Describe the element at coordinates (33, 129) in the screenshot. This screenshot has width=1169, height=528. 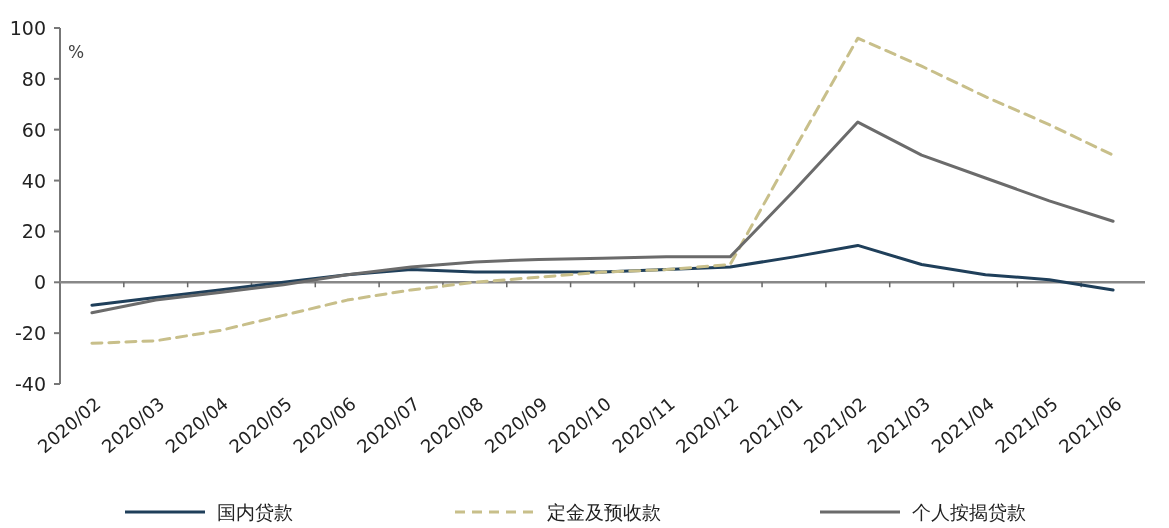
I see `y-tick-label: 60` at that location.